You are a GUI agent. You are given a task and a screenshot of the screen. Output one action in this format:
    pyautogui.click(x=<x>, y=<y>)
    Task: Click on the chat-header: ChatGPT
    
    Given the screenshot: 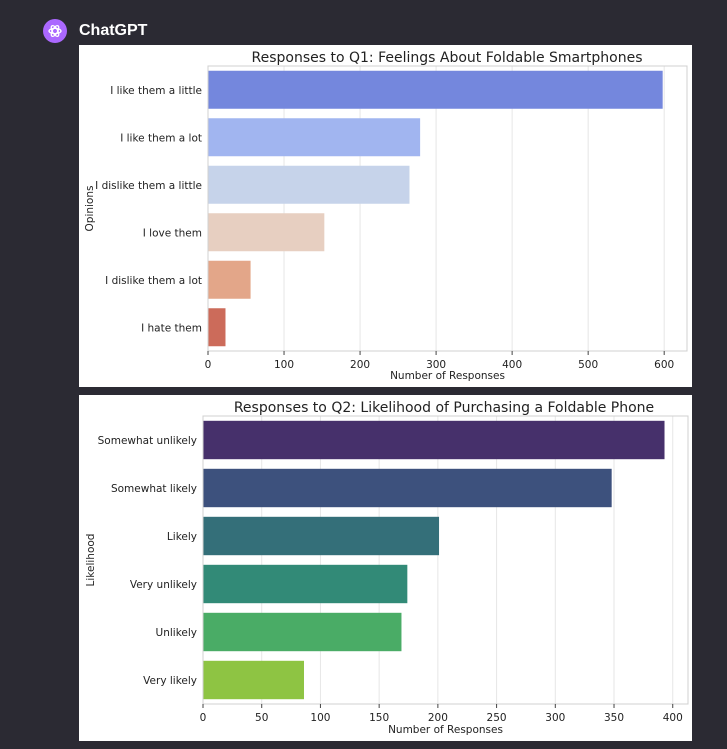 What is the action you would take?
    pyautogui.click(x=95, y=31)
    